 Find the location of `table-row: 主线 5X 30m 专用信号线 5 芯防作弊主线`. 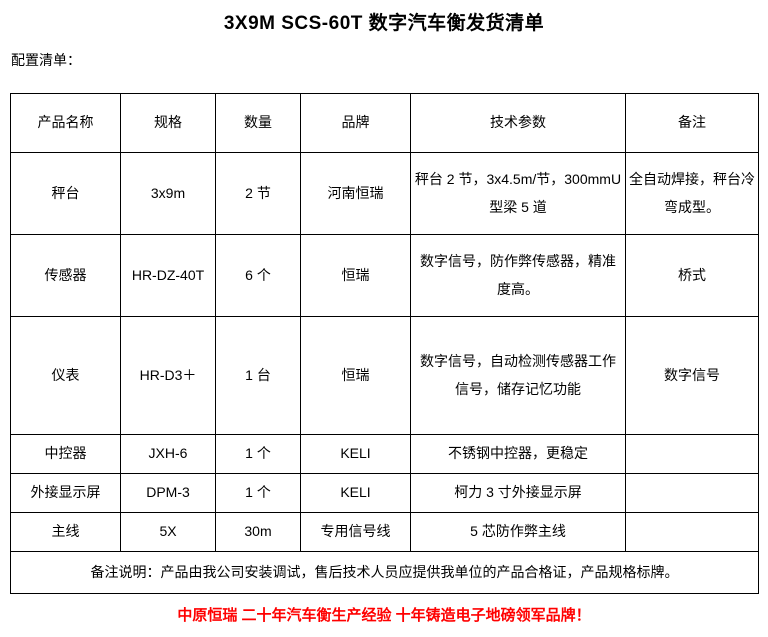

table-row: 主线 5X 30m 专用信号线 5 芯防作弊主线 is located at coordinates (384, 532).